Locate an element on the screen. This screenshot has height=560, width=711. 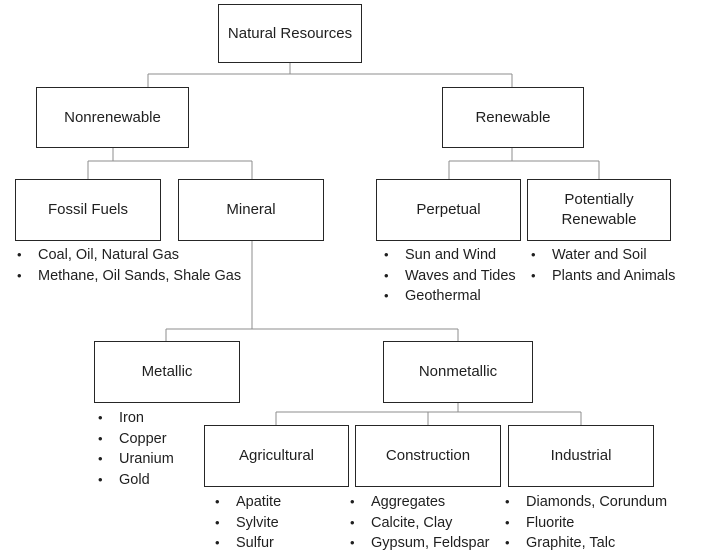
node-mineral-label: Mineral is located at coordinates (251, 209).